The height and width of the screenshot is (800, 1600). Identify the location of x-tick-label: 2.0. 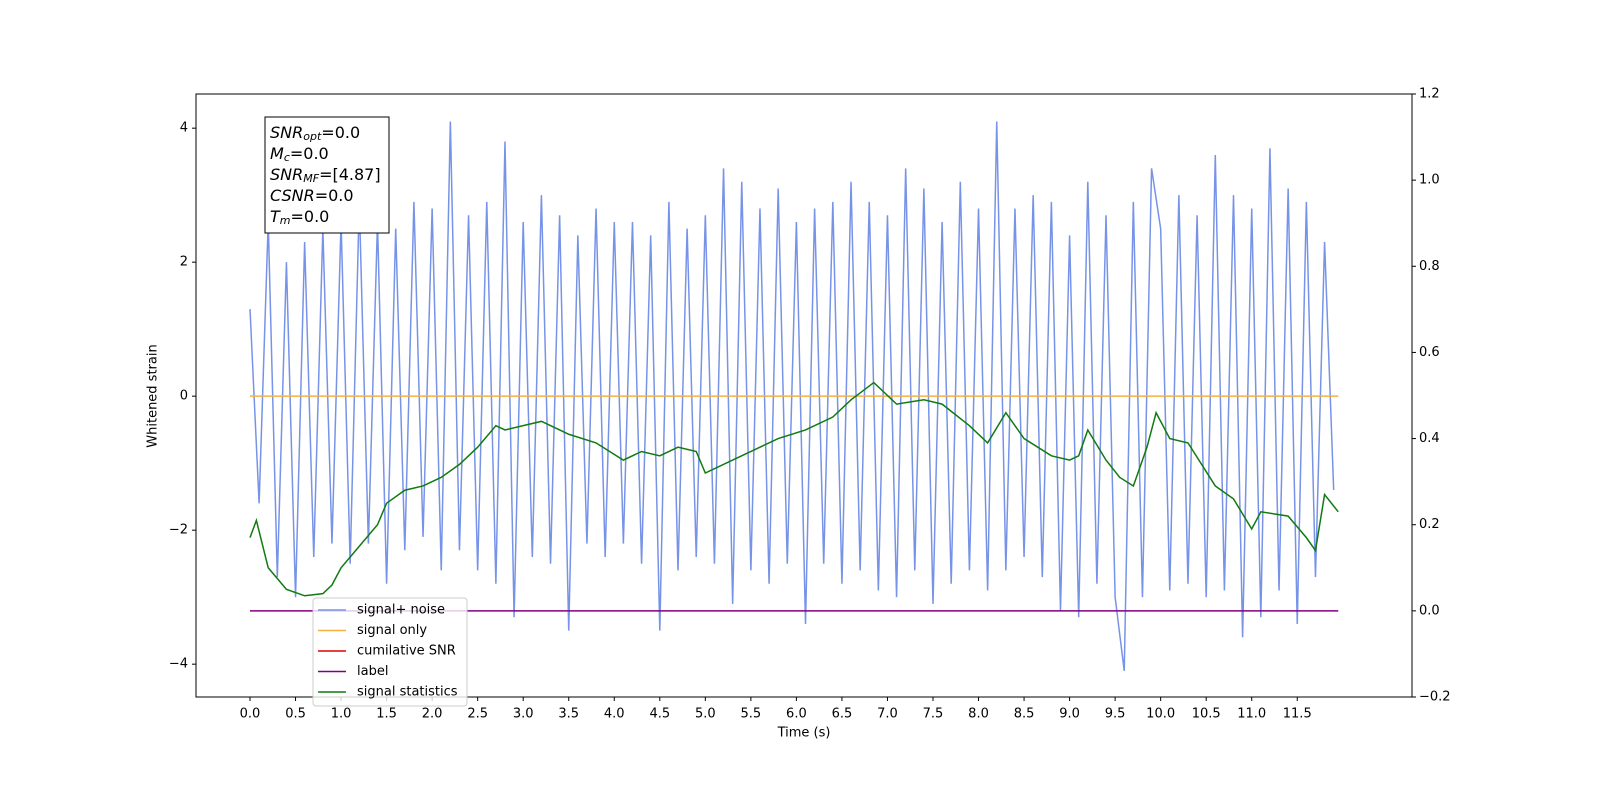
(432, 714).